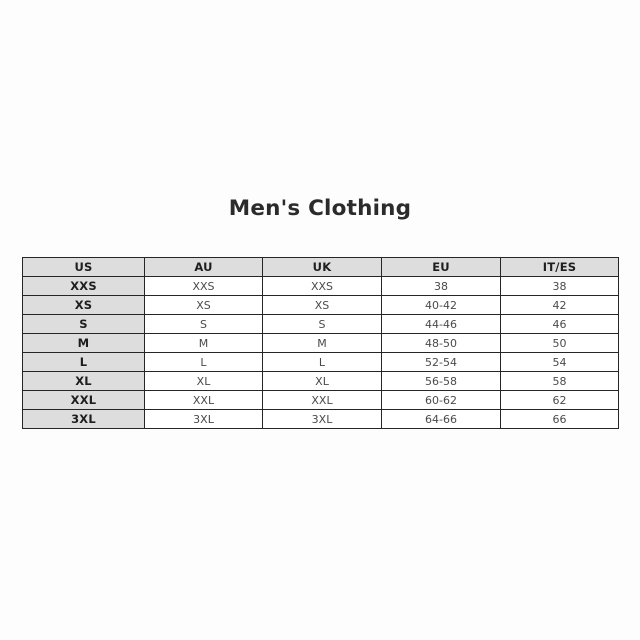  What do you see at coordinates (559, 305) in the screenshot?
I see `cell-it-es: 42` at bounding box center [559, 305].